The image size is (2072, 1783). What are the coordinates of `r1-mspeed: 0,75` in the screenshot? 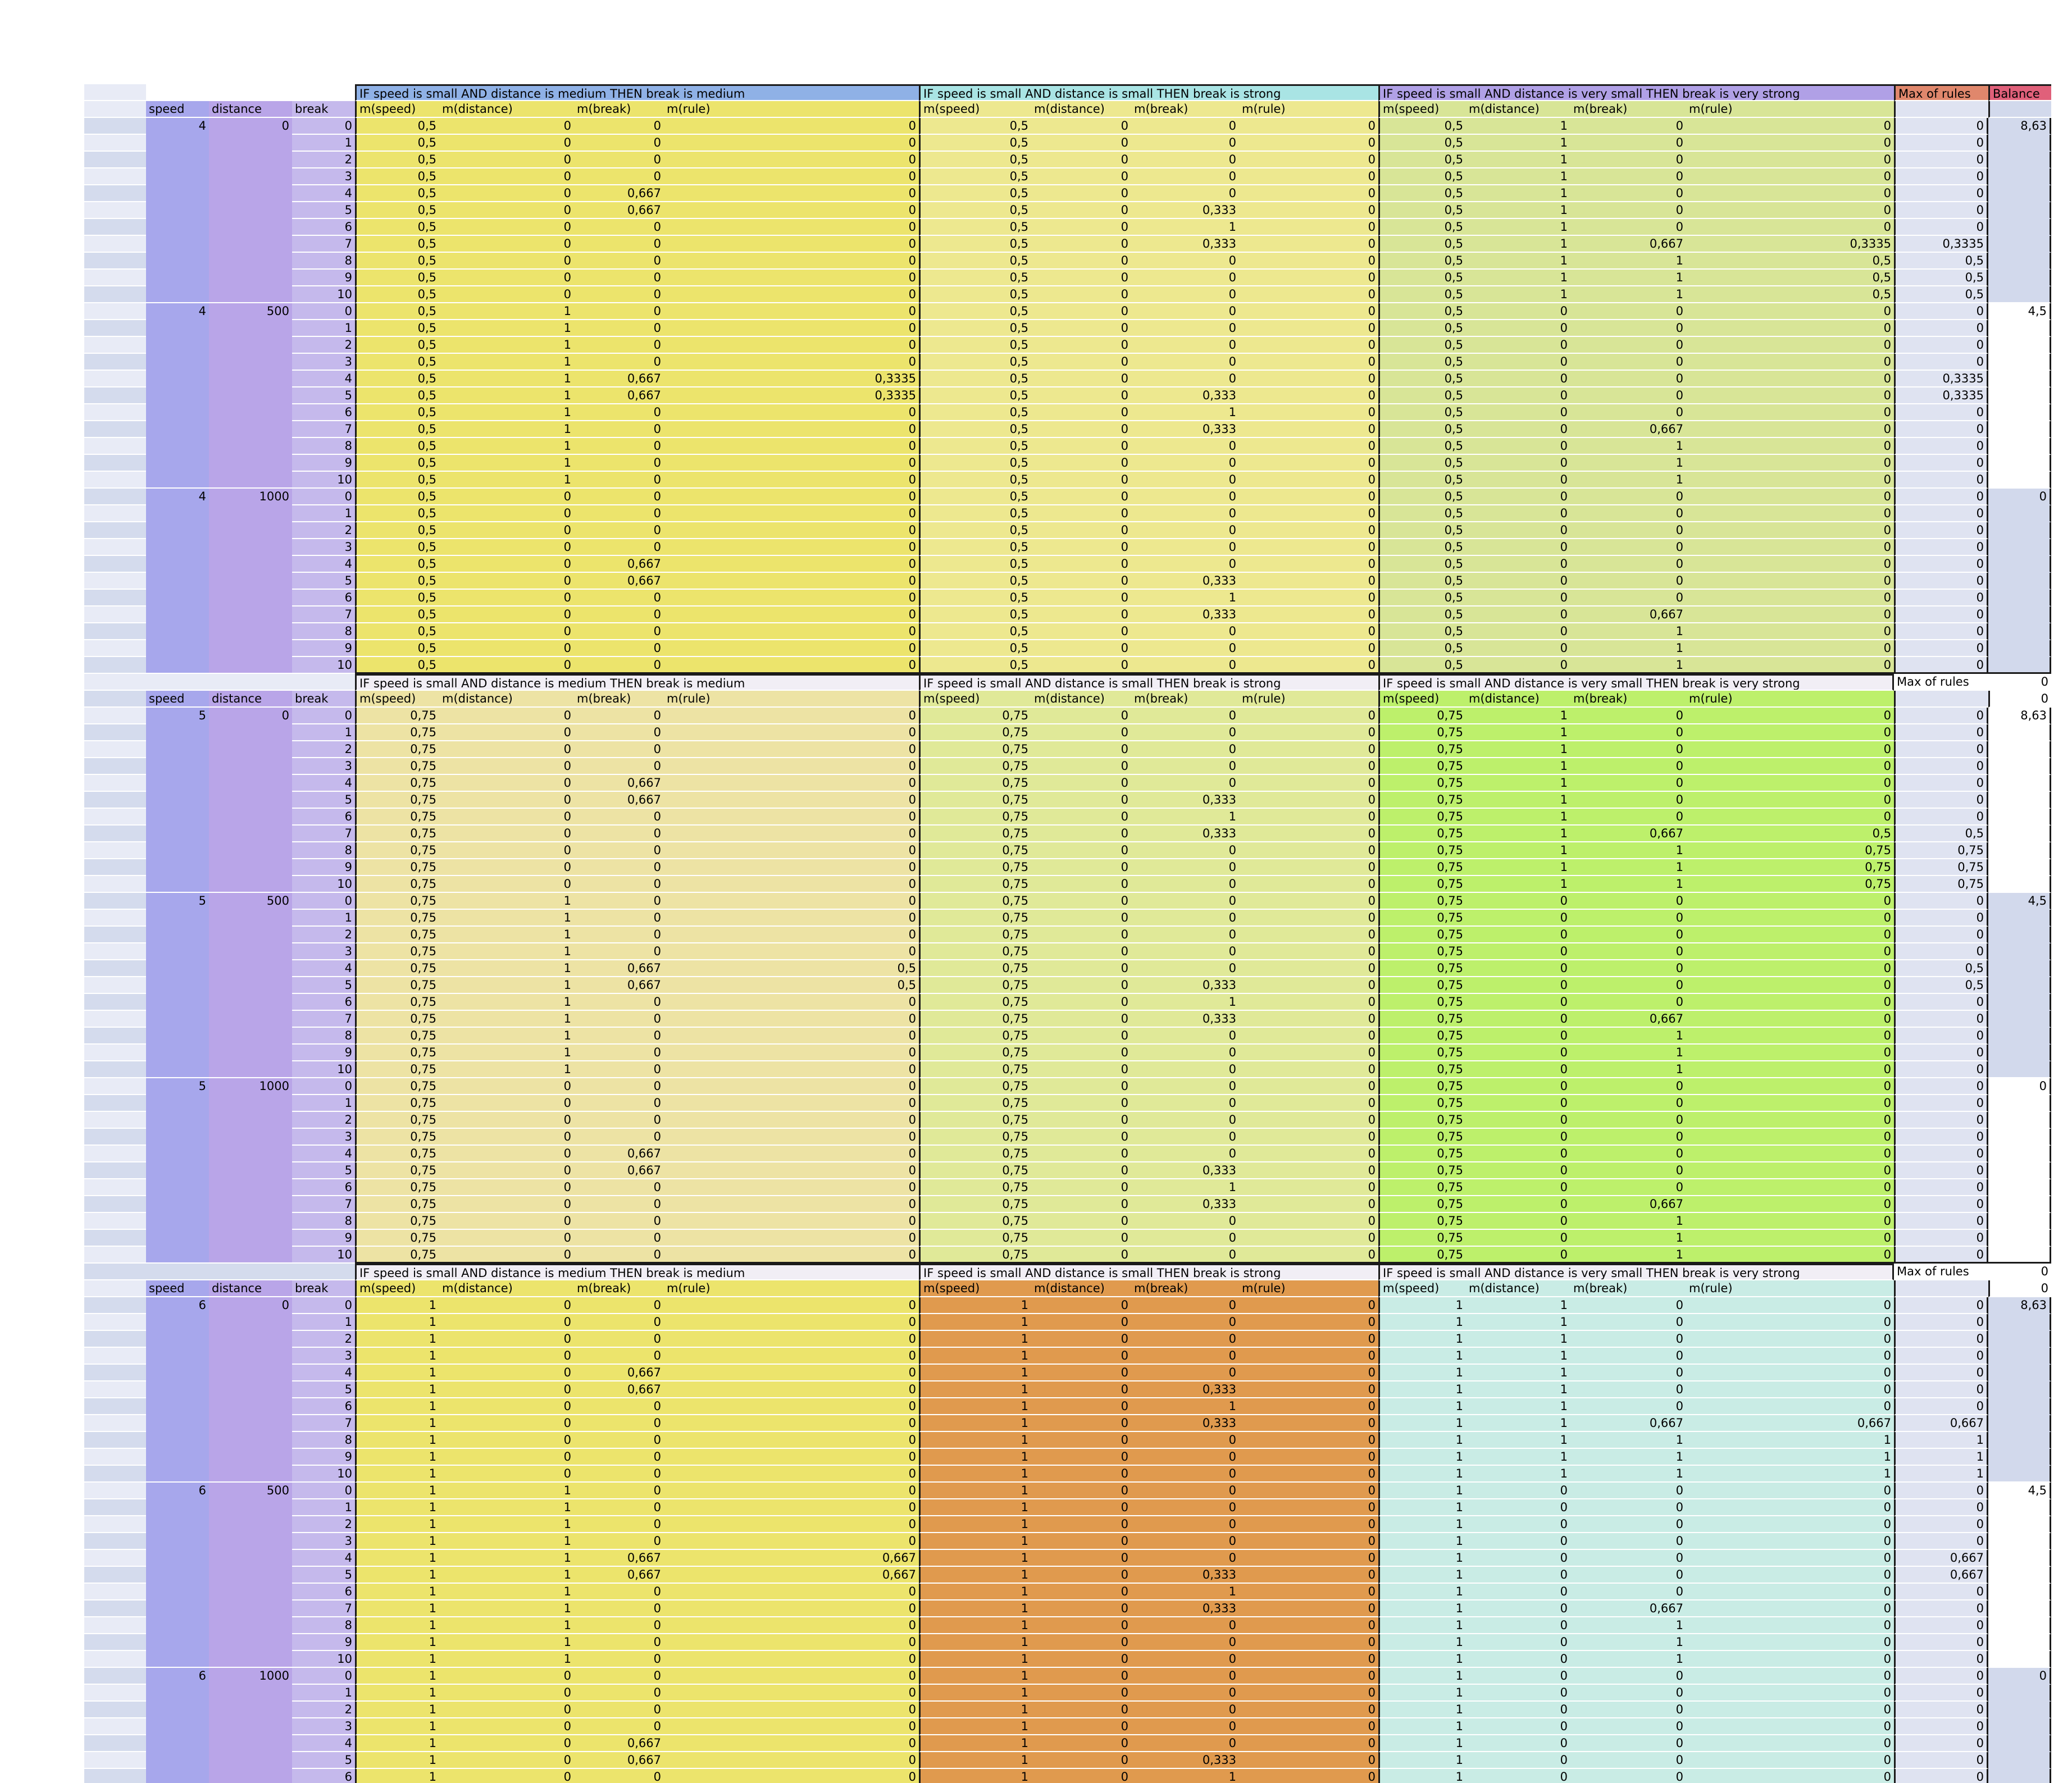 It's located at (397, 1120).